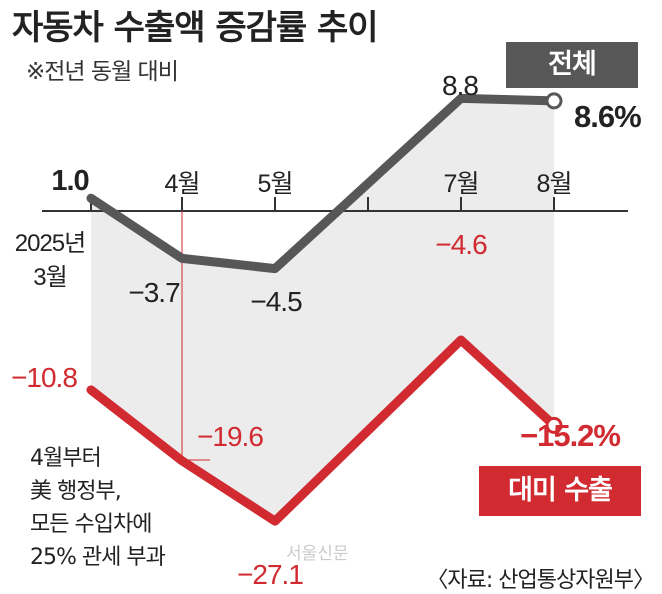 This screenshot has height=594, width=662. What do you see at coordinates (554, 425) in the screenshot?
I see `endpoint-marker-us` at bounding box center [554, 425].